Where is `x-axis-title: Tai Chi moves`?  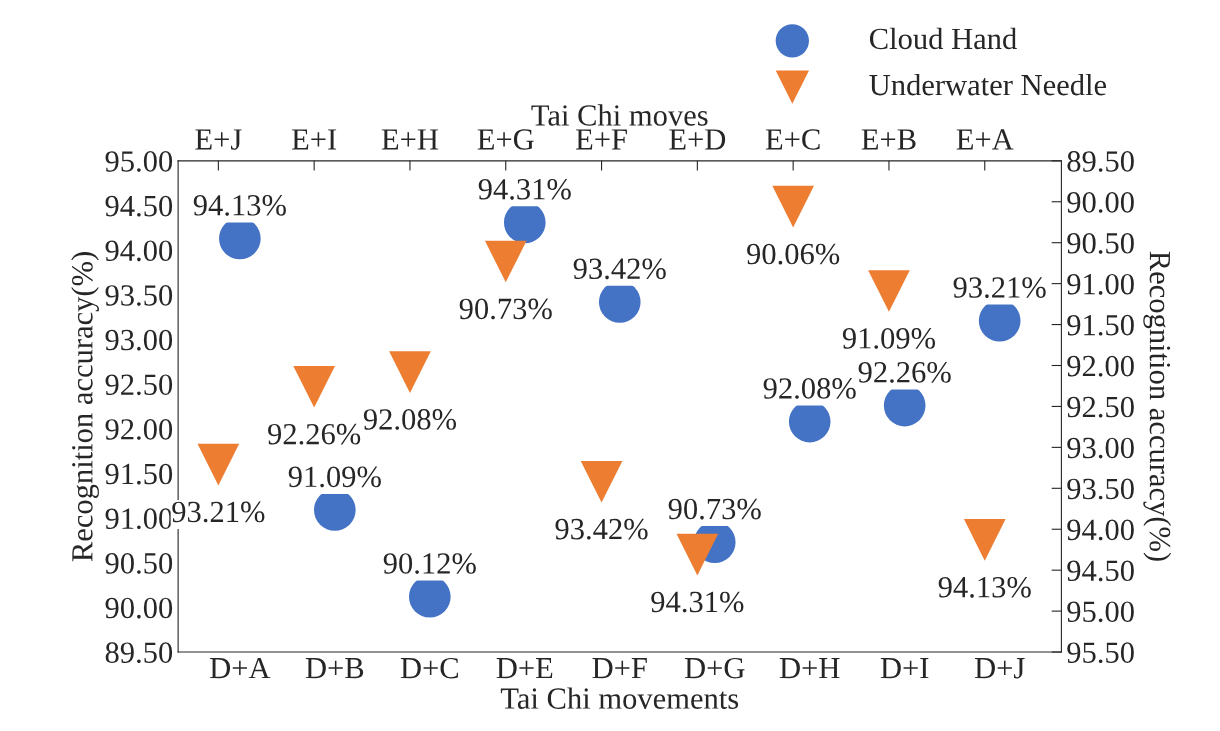
x-axis-title: Tai Chi moves is located at coordinates (619, 115).